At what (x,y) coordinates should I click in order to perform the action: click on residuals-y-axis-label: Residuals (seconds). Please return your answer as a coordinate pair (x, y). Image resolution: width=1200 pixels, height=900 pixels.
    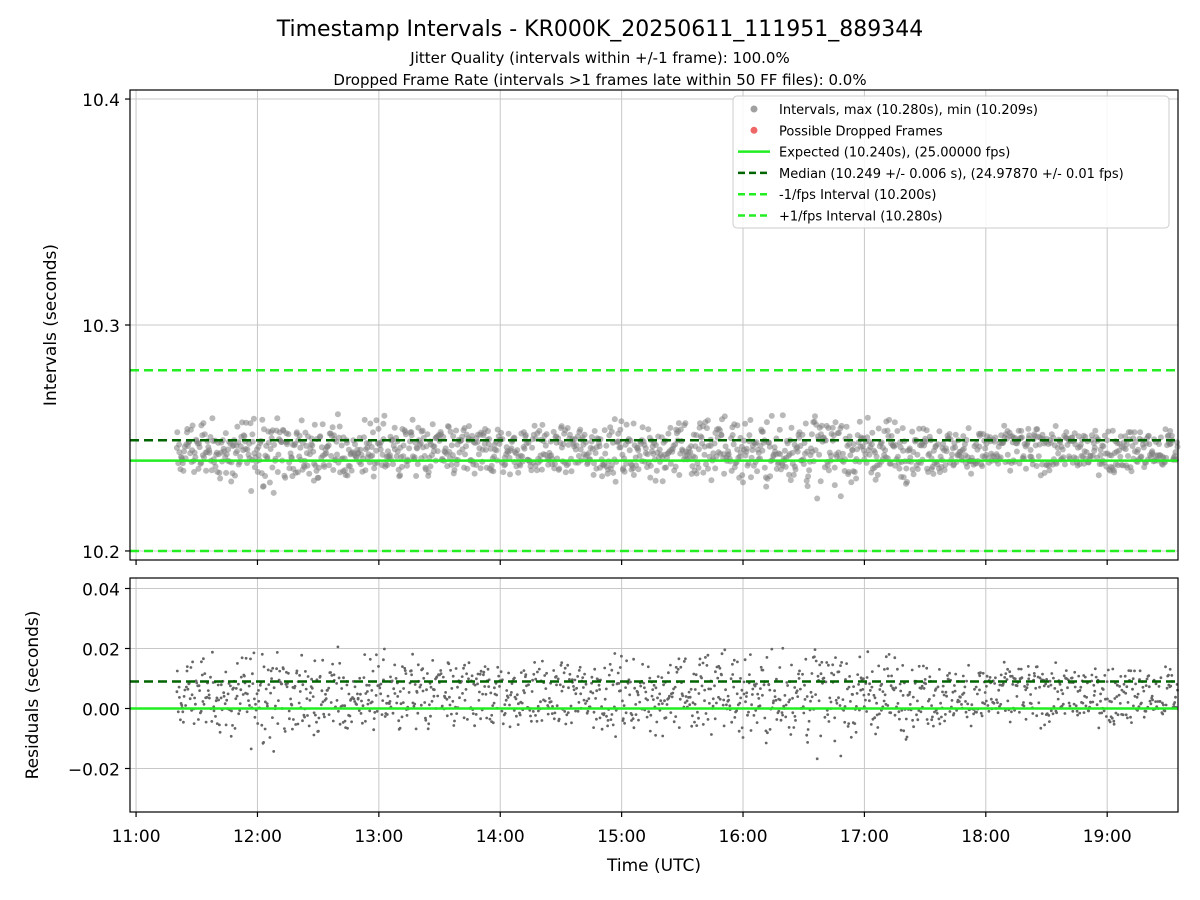
    Looking at the image, I should click on (33, 695).